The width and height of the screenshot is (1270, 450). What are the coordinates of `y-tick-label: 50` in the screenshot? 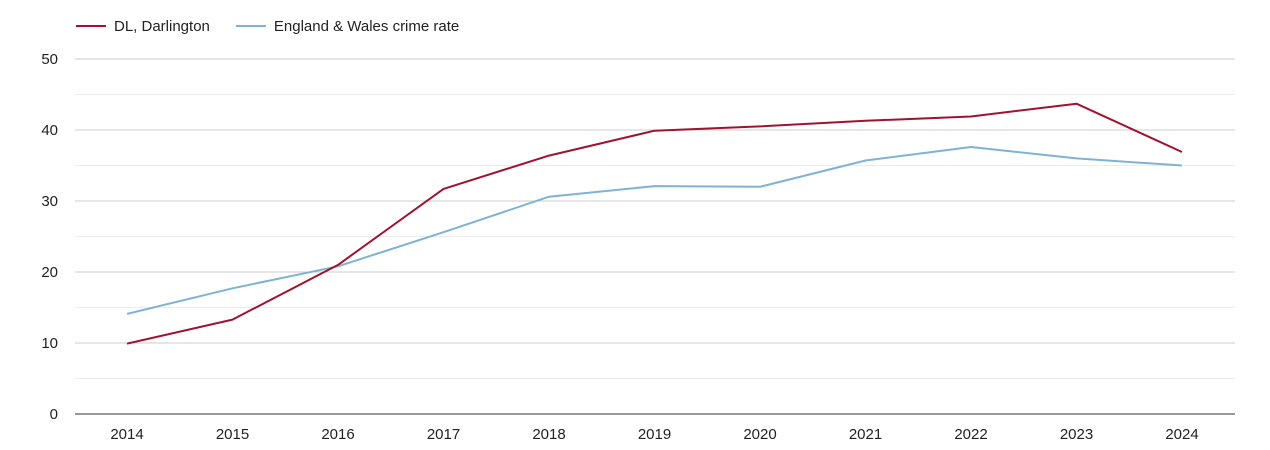 It's located at (49, 59).